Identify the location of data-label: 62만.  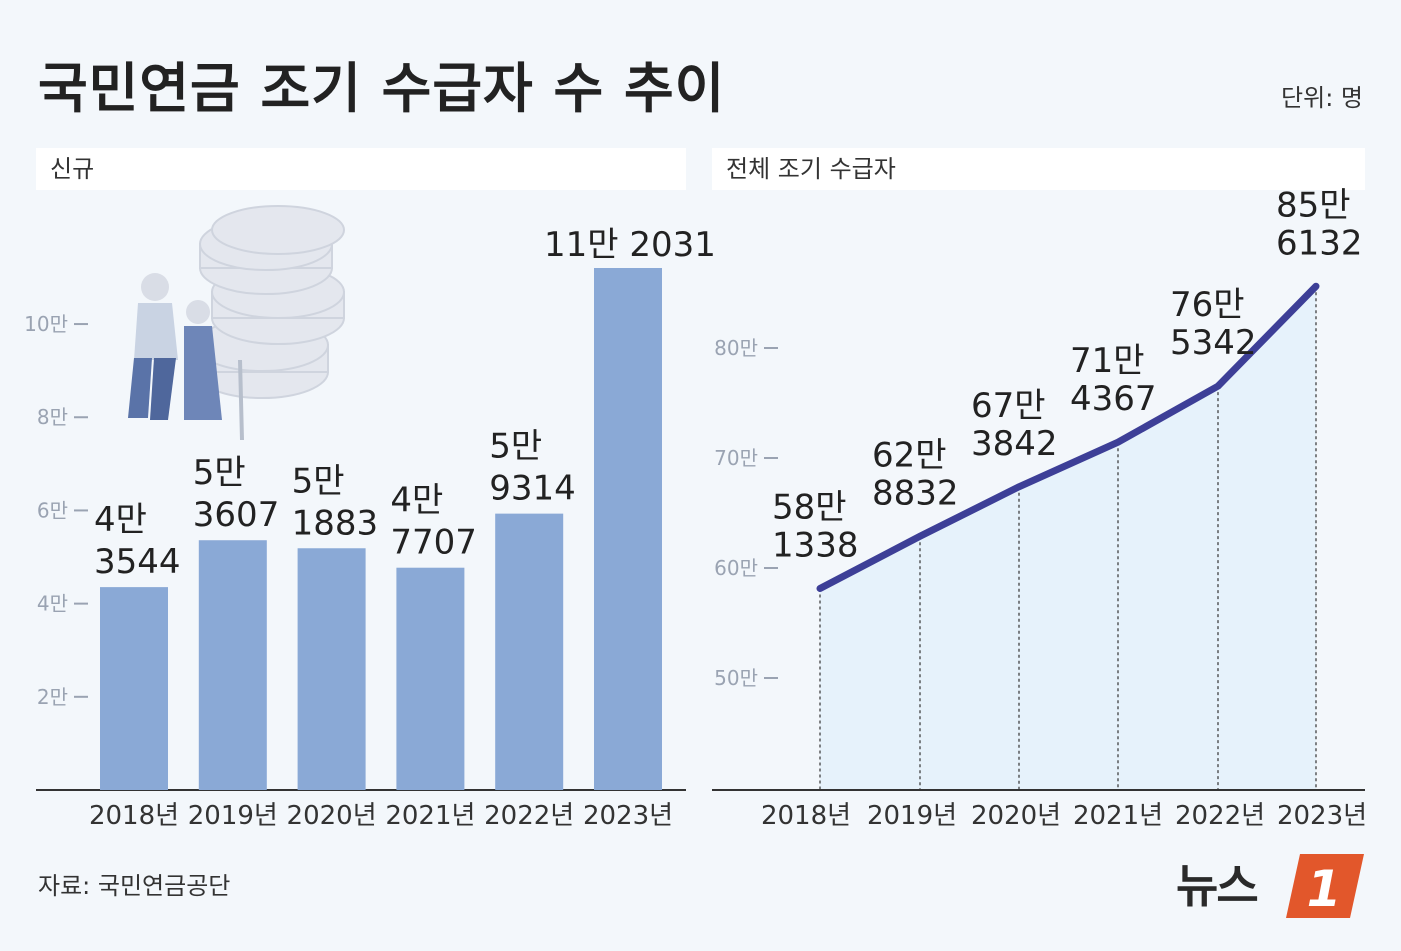
(909, 455).